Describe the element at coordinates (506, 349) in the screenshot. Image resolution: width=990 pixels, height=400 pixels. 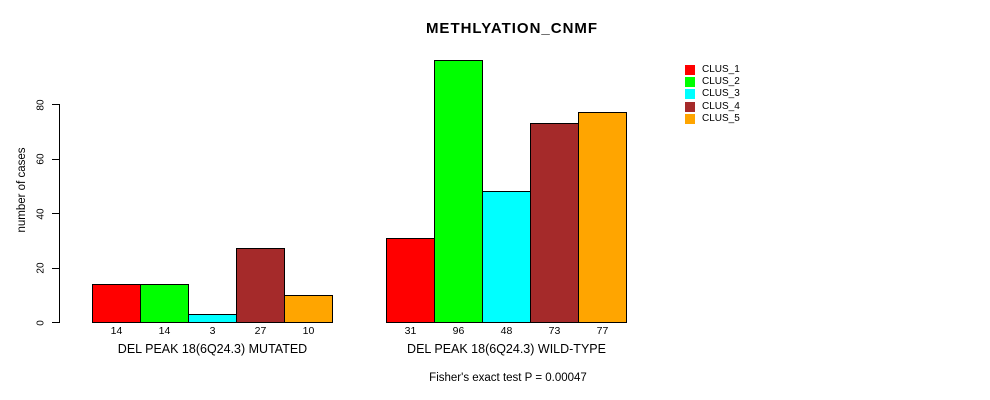
I see `category-label: DEL PEAK 18(6Q24.3) WILD-TYPE` at that location.